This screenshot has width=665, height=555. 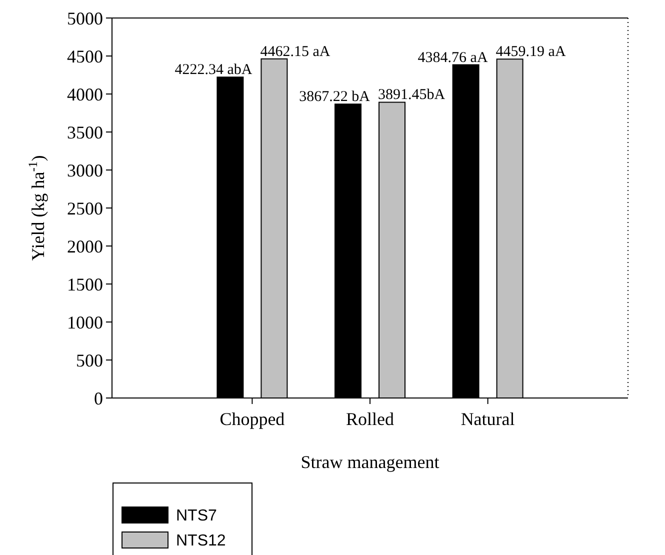 What do you see at coordinates (85, 170) in the screenshot?
I see `y-tick-label: 3000` at bounding box center [85, 170].